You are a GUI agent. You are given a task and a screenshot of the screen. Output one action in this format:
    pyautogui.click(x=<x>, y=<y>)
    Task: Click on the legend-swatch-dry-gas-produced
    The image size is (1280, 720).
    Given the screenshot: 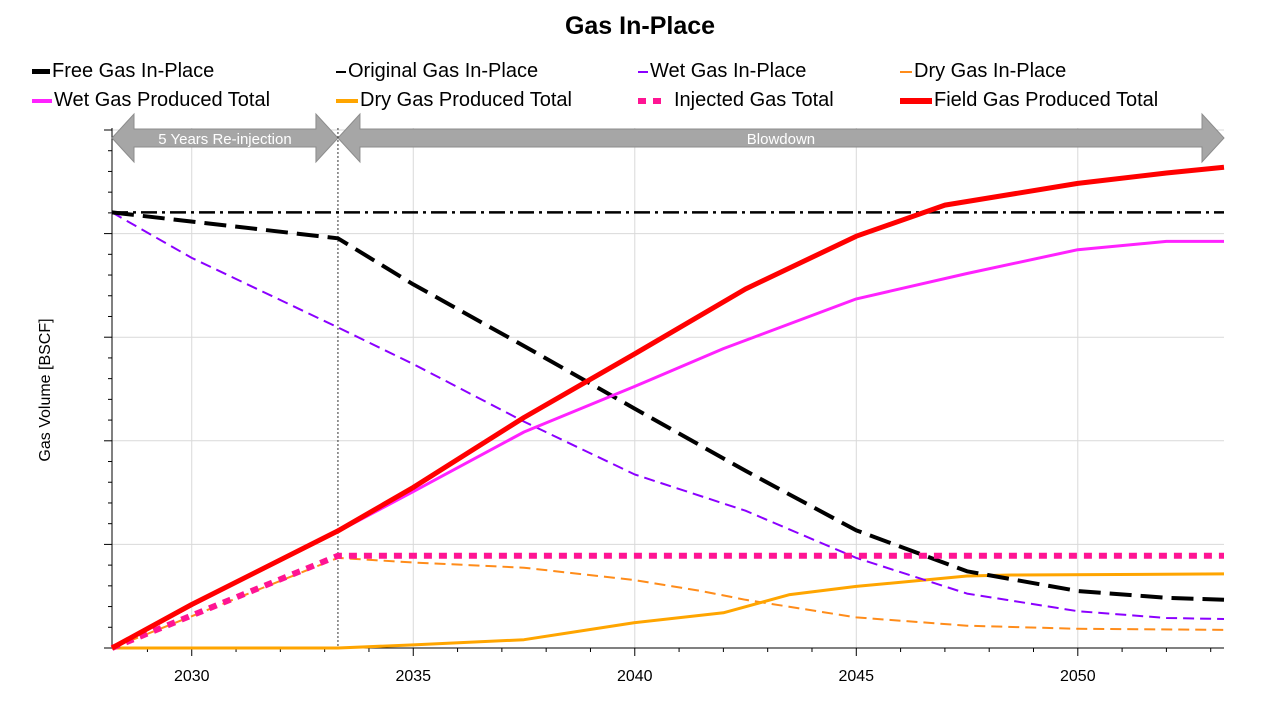 What is the action you would take?
    pyautogui.click(x=347, y=100)
    